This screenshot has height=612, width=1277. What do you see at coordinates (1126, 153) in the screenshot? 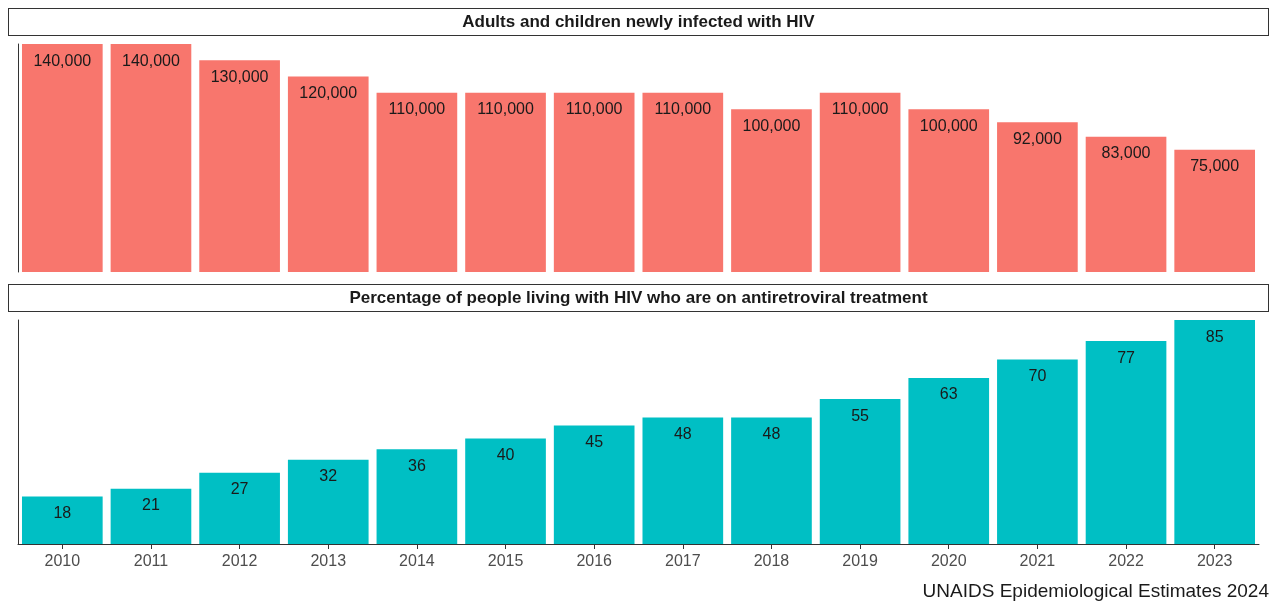
I see `data-label: 83,000` at bounding box center [1126, 153].